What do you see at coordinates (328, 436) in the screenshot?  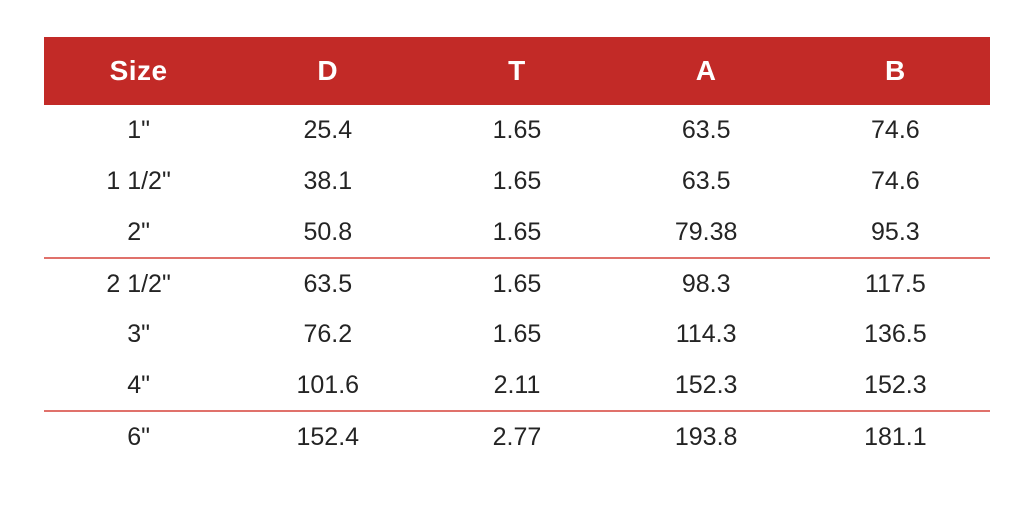 I see `cell-d: 152.4` at bounding box center [328, 436].